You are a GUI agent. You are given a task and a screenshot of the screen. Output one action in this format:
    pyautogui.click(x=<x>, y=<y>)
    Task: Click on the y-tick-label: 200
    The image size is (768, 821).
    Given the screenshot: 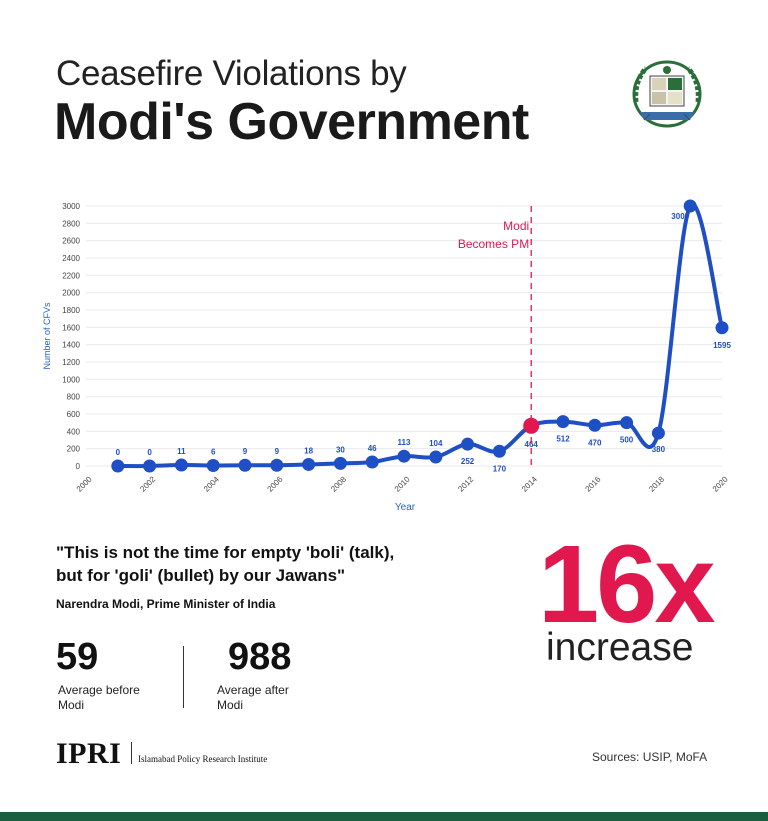 What is the action you would take?
    pyautogui.click(x=74, y=449)
    